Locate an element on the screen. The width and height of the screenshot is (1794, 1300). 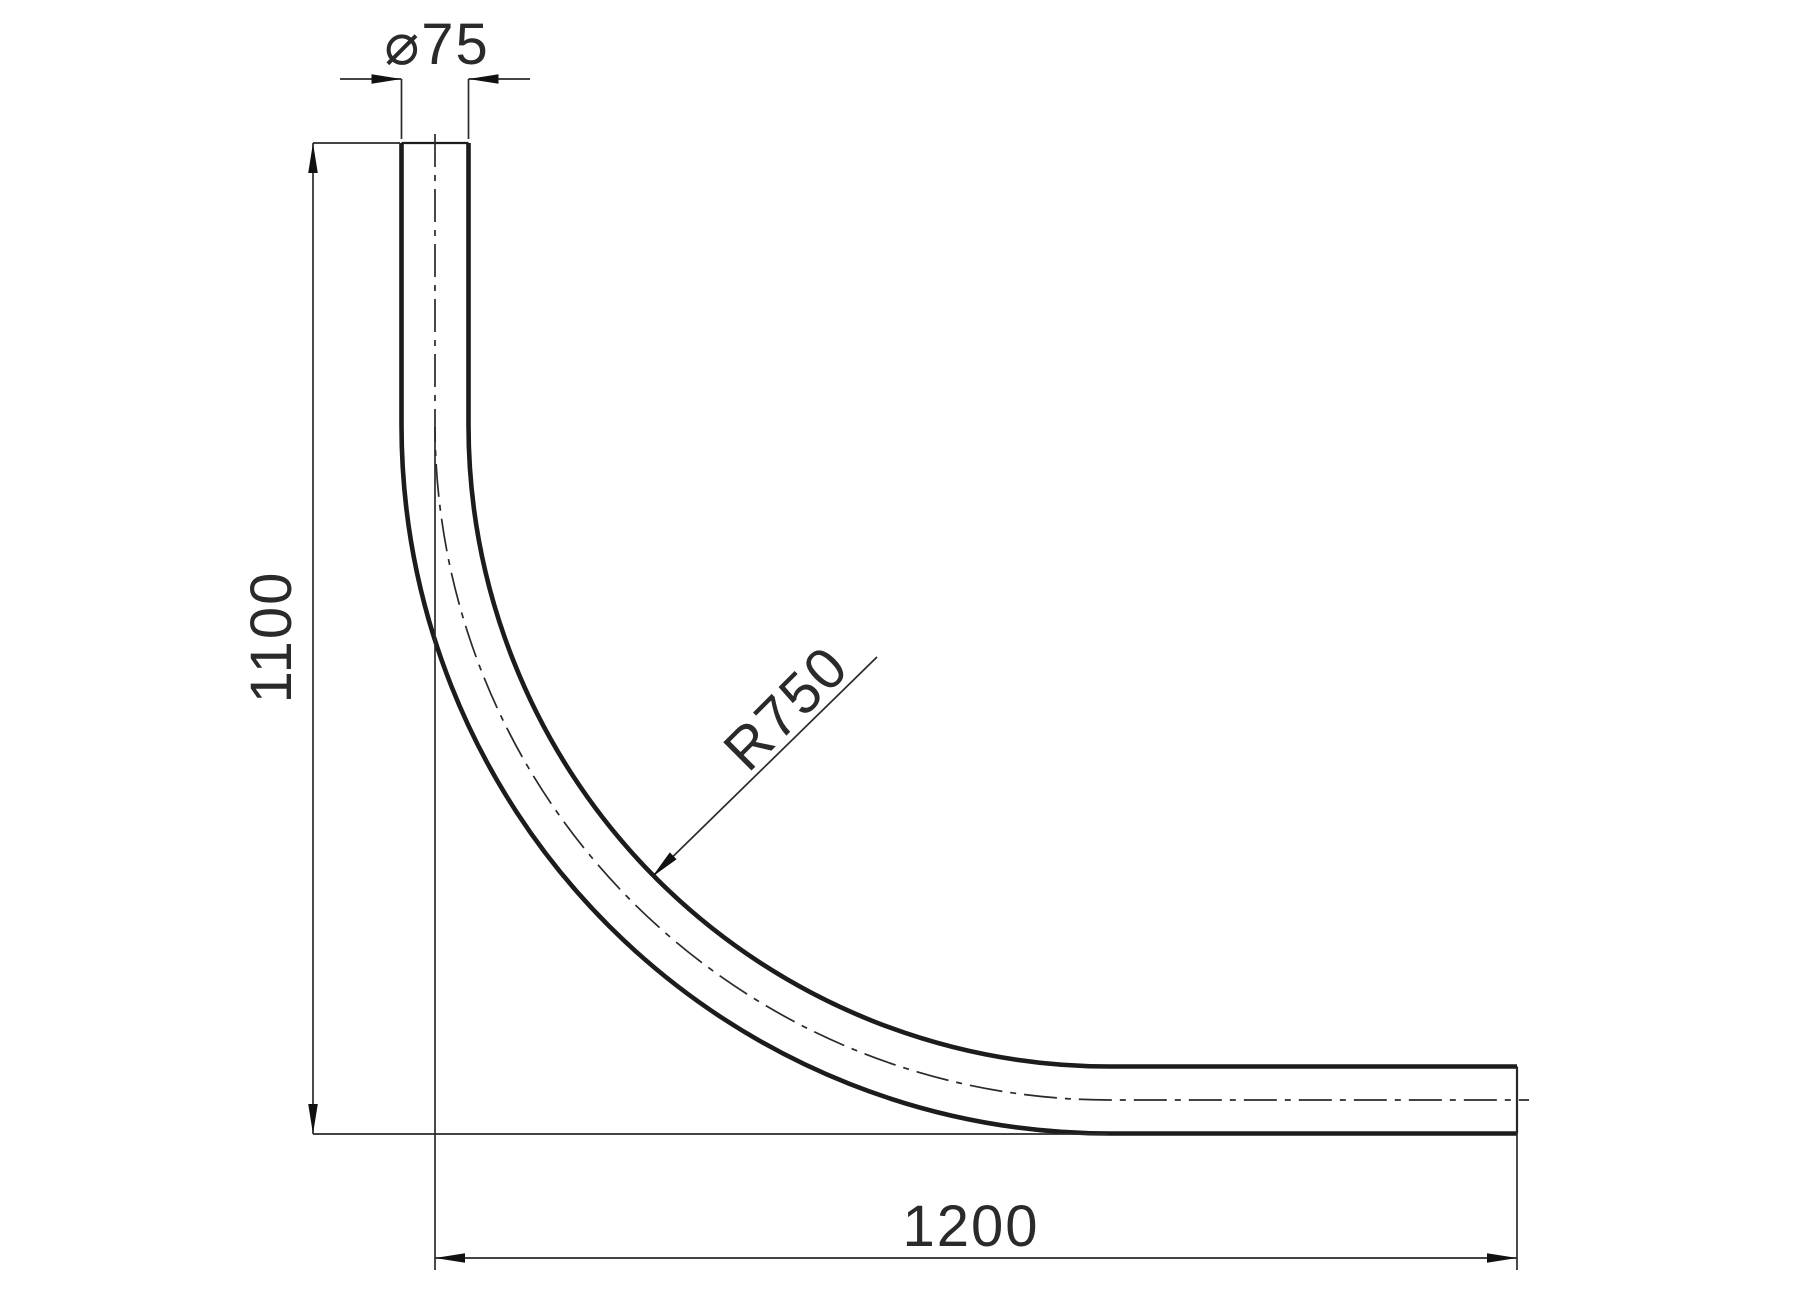
length-dimension-label: 1200 is located at coordinates (970, 1226).